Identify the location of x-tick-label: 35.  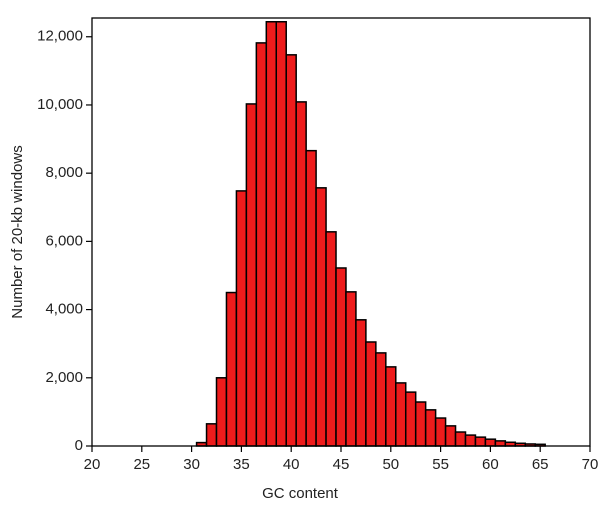
(241, 464).